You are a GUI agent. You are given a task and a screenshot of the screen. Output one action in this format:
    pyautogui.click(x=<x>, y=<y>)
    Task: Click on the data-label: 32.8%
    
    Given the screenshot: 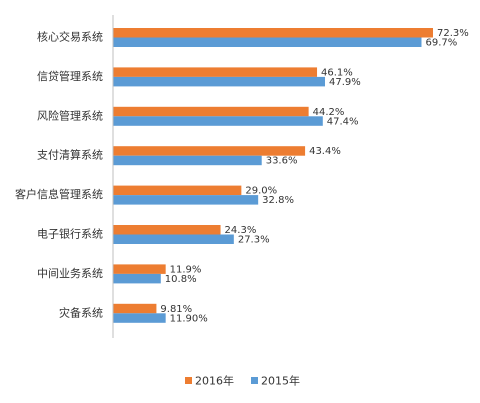 What is the action you would take?
    pyautogui.click(x=278, y=200)
    